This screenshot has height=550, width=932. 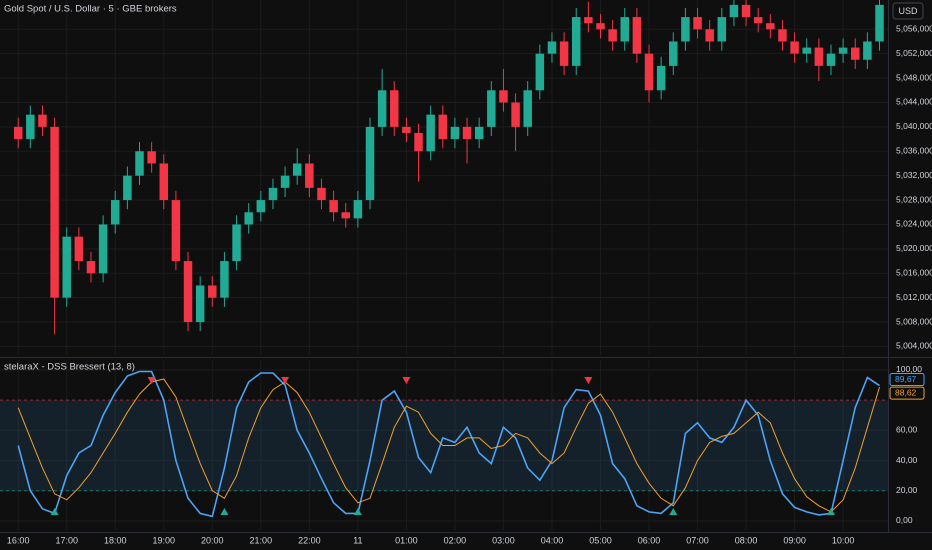 What do you see at coordinates (914, 346) in the screenshot?
I see `y-tick-label: 5,004,000` at bounding box center [914, 346].